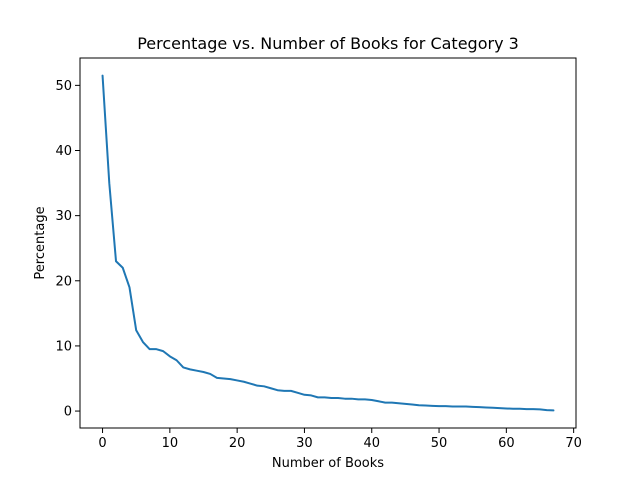  Describe the element at coordinates (573, 443) in the screenshot. I see `x-tick-label: 70` at that location.